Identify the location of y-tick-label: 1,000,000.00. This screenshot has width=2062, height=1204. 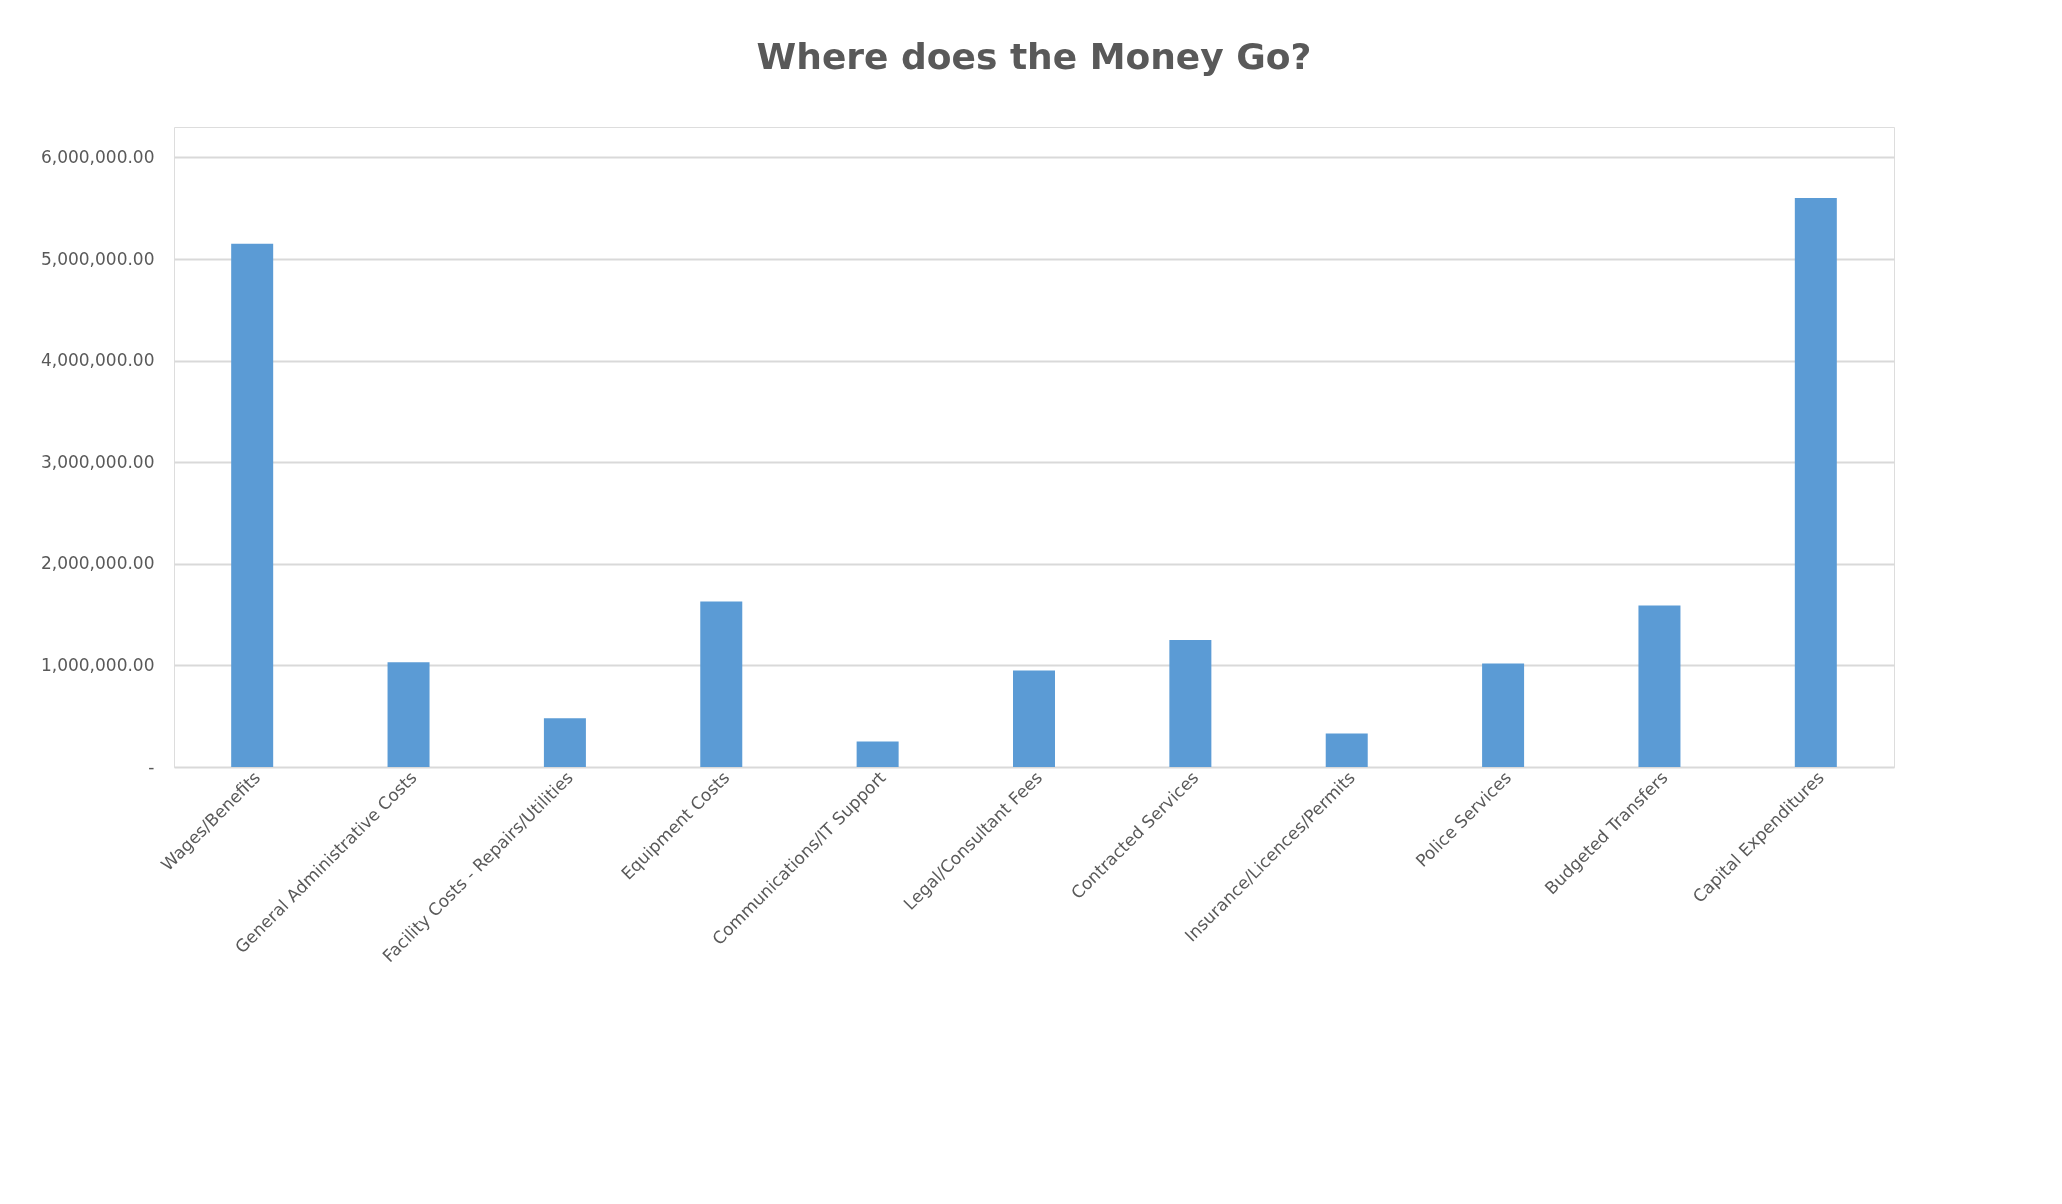
(97, 664).